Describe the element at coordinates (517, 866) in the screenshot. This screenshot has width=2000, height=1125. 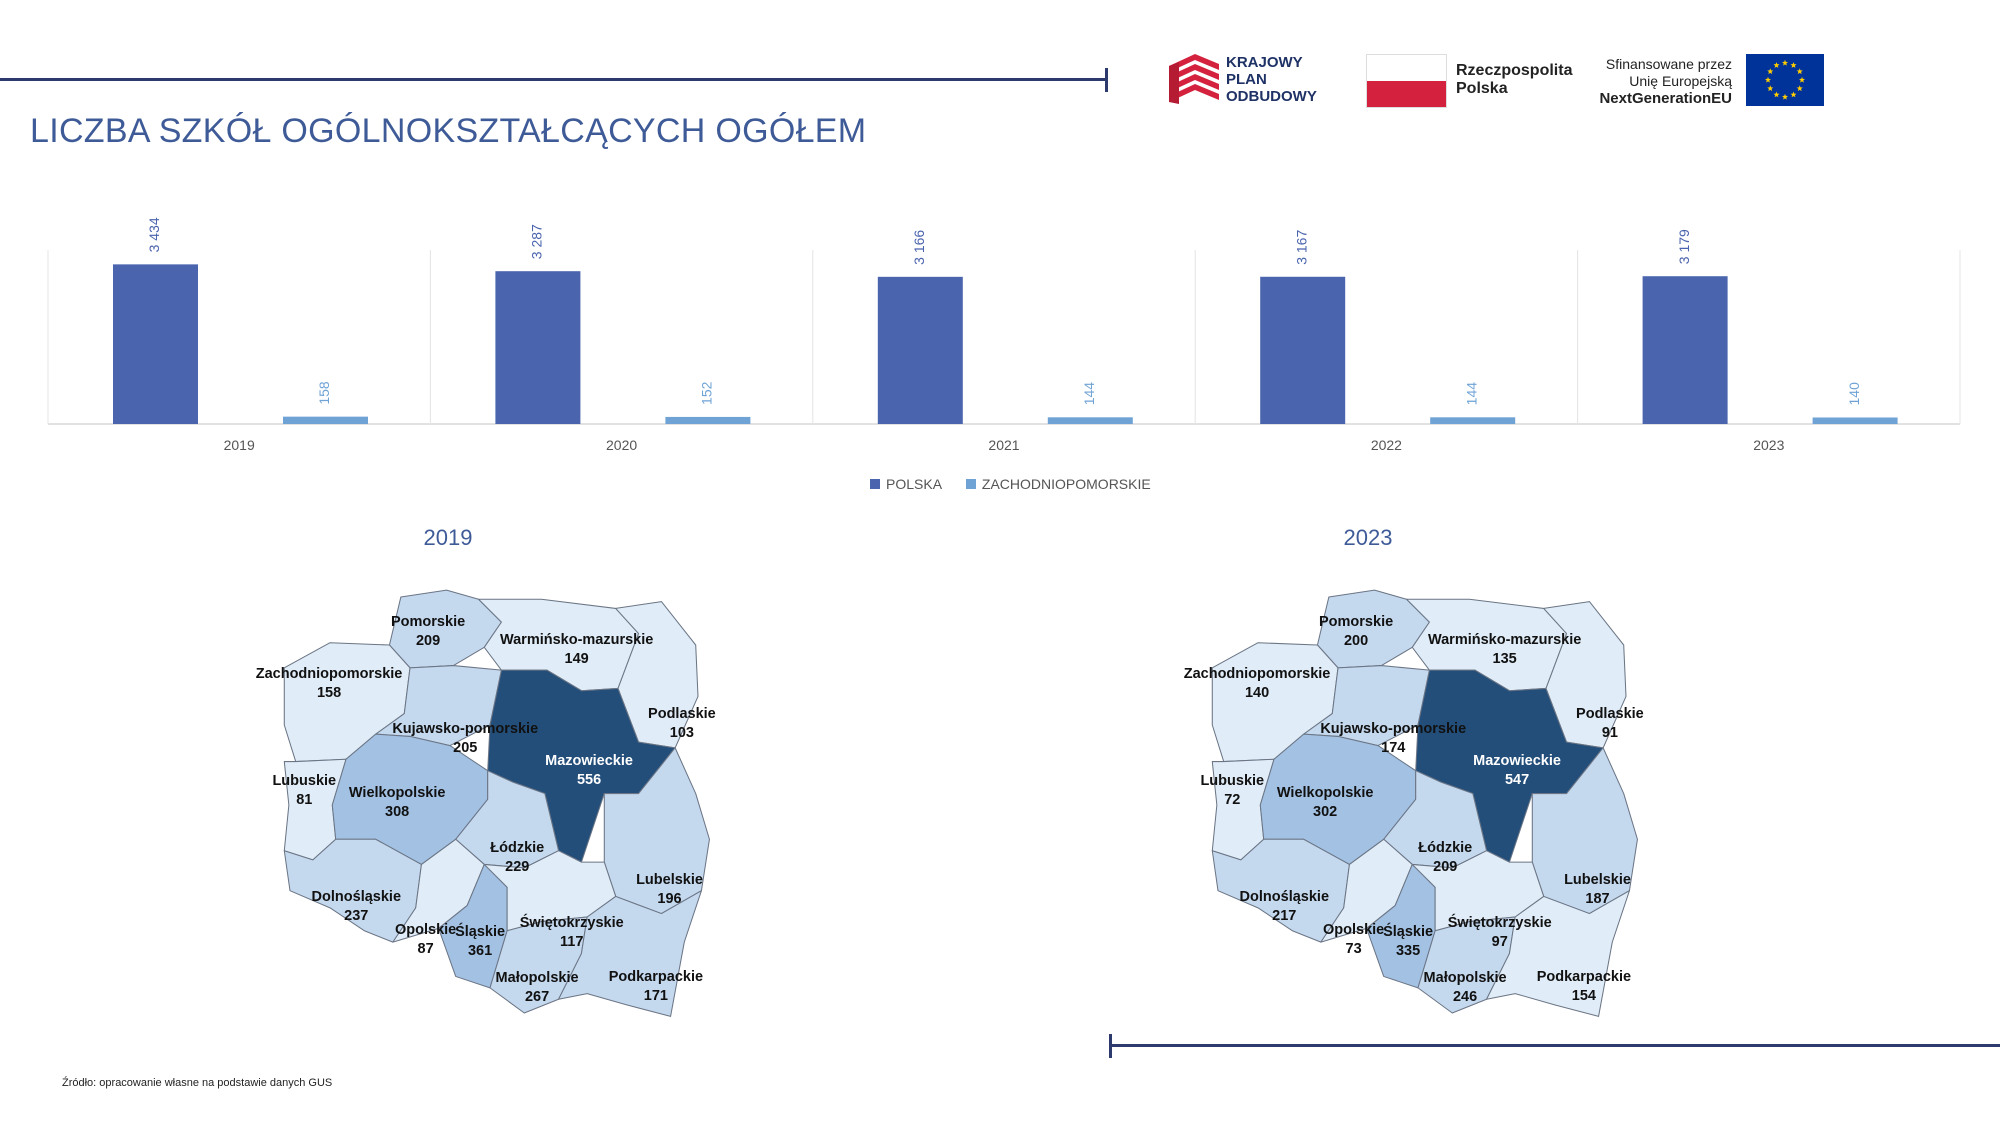
I see `region-value: 229` at that location.